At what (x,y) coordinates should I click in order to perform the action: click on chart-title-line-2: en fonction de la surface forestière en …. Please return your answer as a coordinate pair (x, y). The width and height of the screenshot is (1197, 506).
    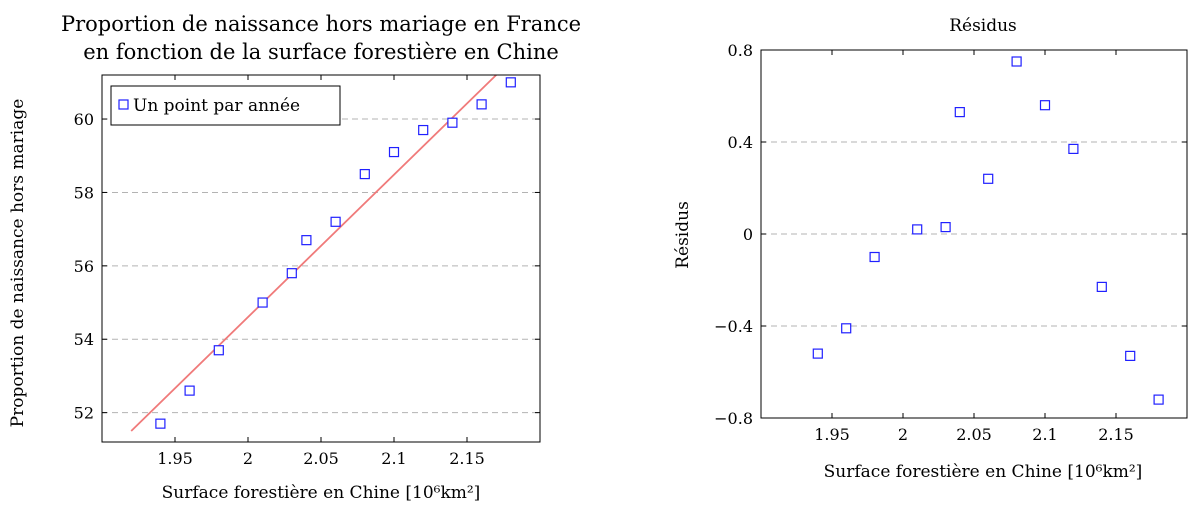
    Looking at the image, I should click on (321, 52).